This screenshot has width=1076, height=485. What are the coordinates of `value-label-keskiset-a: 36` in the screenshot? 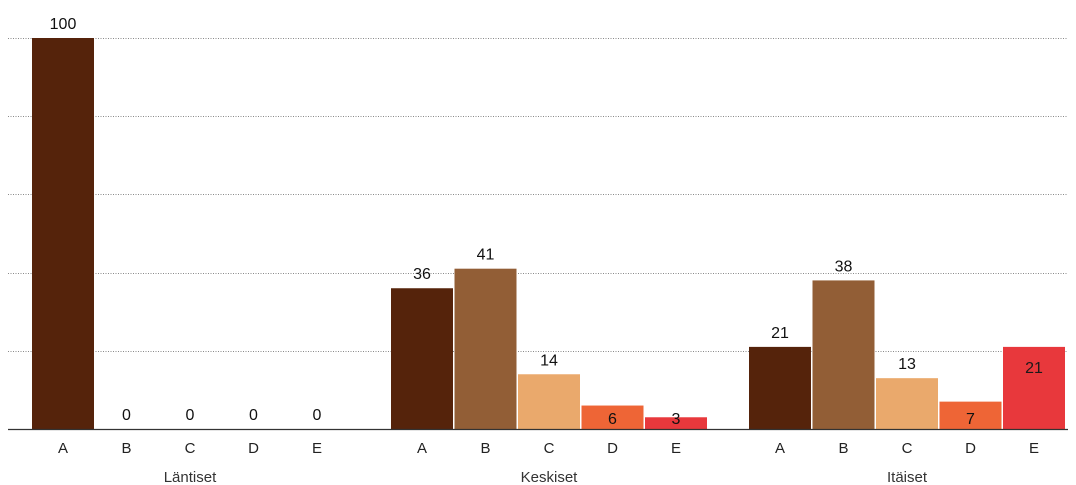 It's located at (422, 274).